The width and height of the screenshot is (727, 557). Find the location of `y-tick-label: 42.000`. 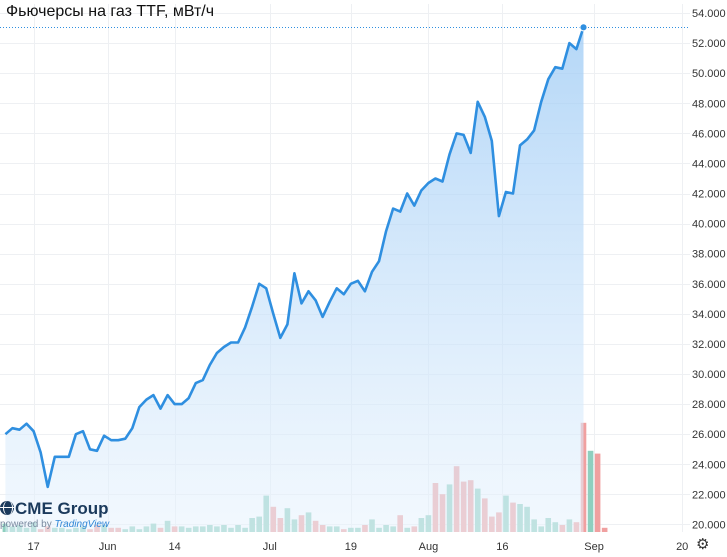

y-tick-label: 42.000 is located at coordinates (709, 195).